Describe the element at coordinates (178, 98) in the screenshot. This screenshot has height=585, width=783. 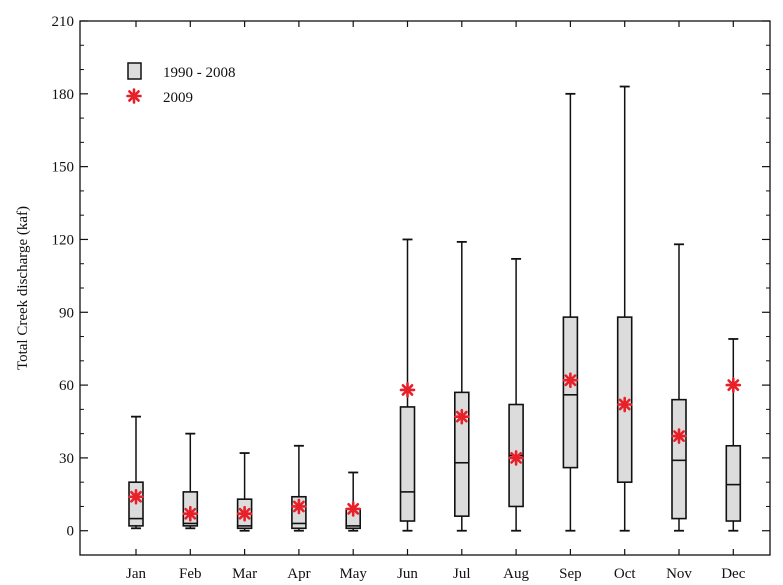
I see `legend-label-marker: 2009` at that location.